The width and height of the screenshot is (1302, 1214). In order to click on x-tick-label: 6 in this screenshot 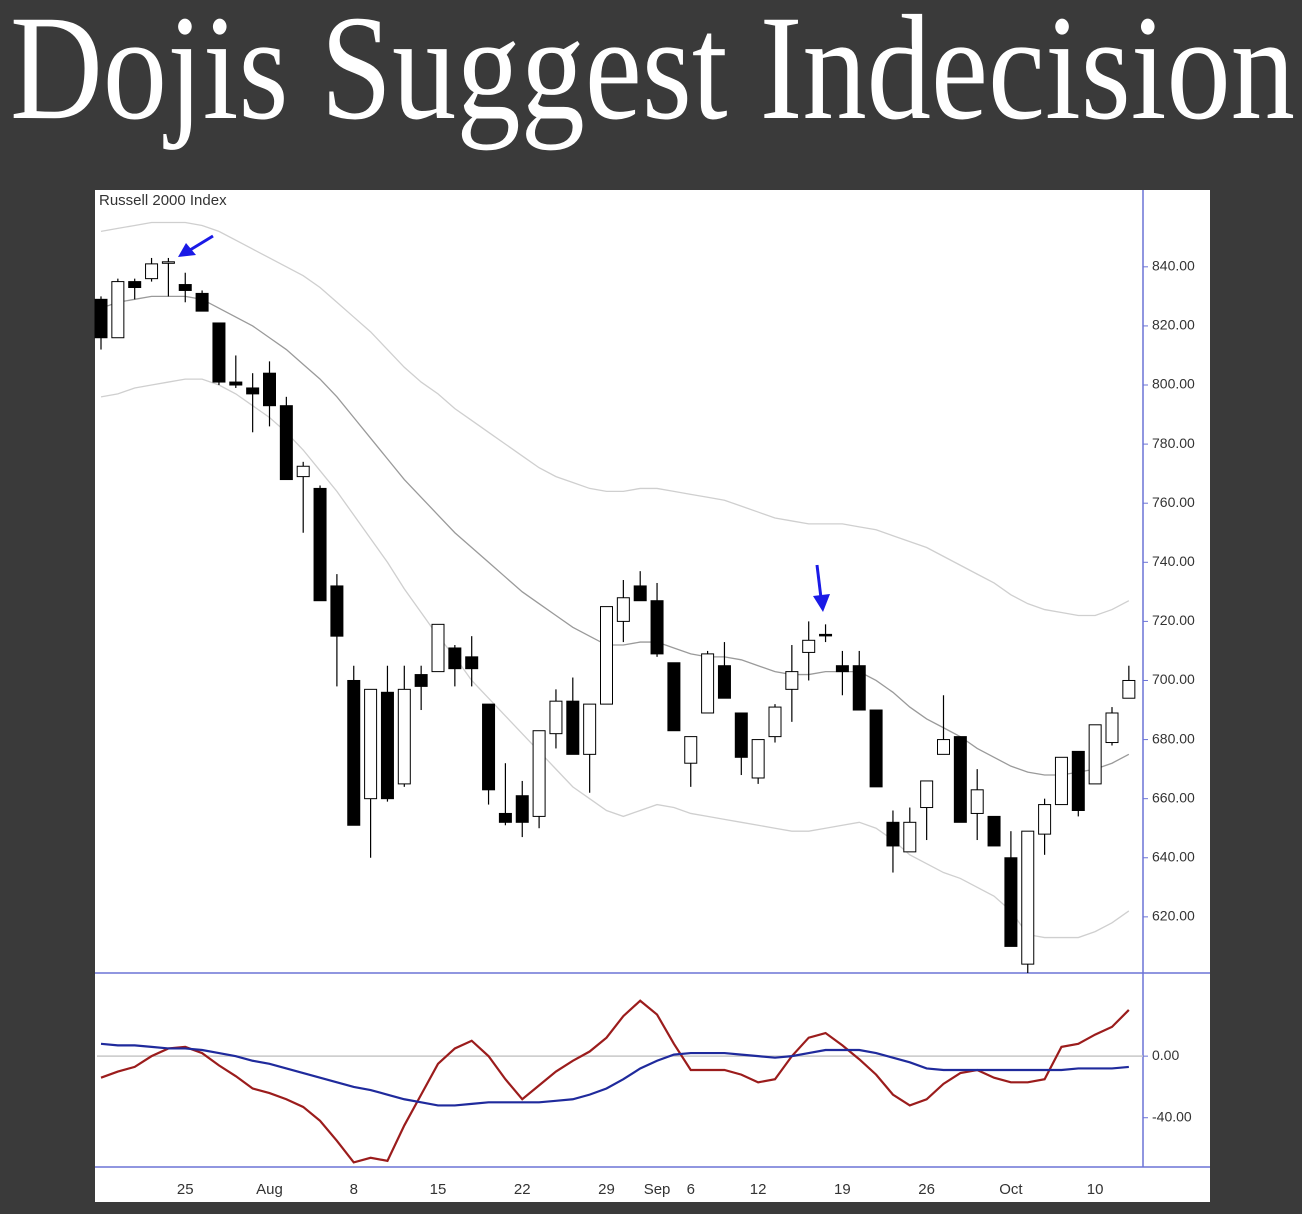, I will do `click(691, 1189)`.